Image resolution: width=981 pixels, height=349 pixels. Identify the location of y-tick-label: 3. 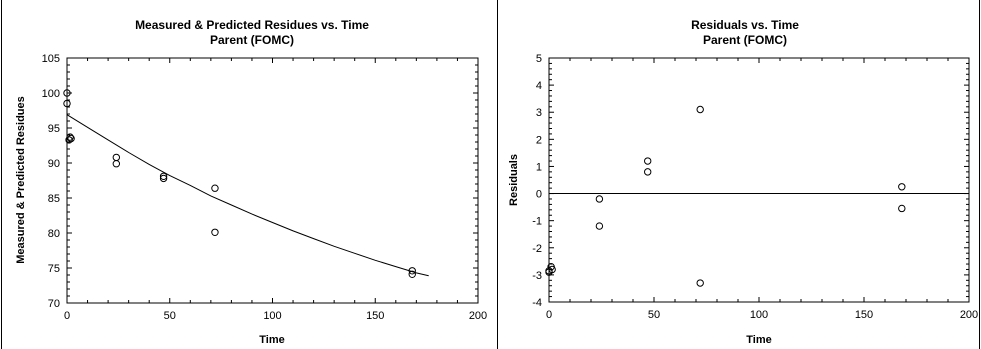
(539, 113).